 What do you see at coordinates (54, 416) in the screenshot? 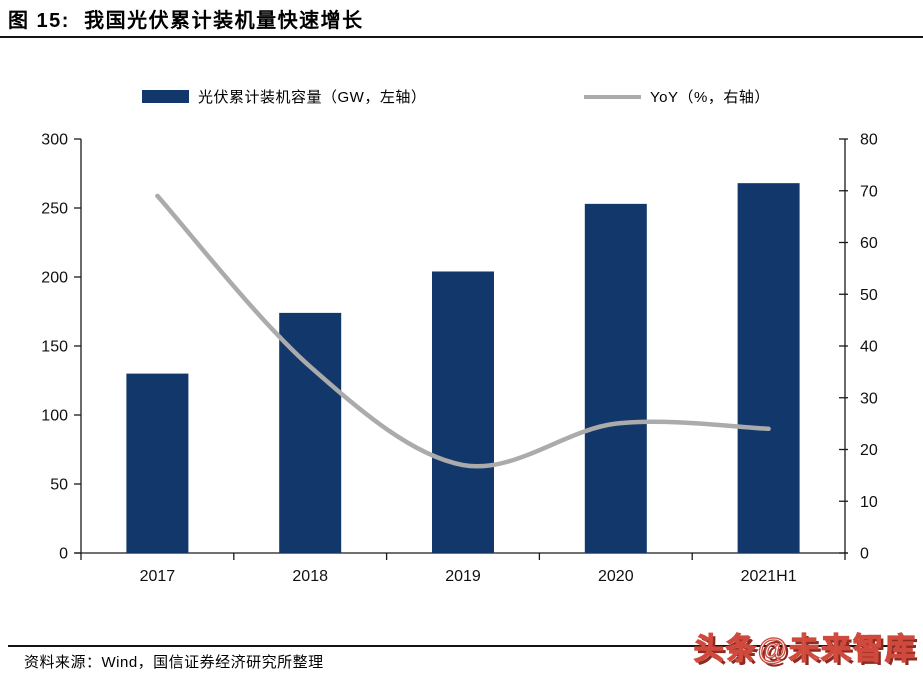
I see `left-axis-tick-label: 100` at bounding box center [54, 416].